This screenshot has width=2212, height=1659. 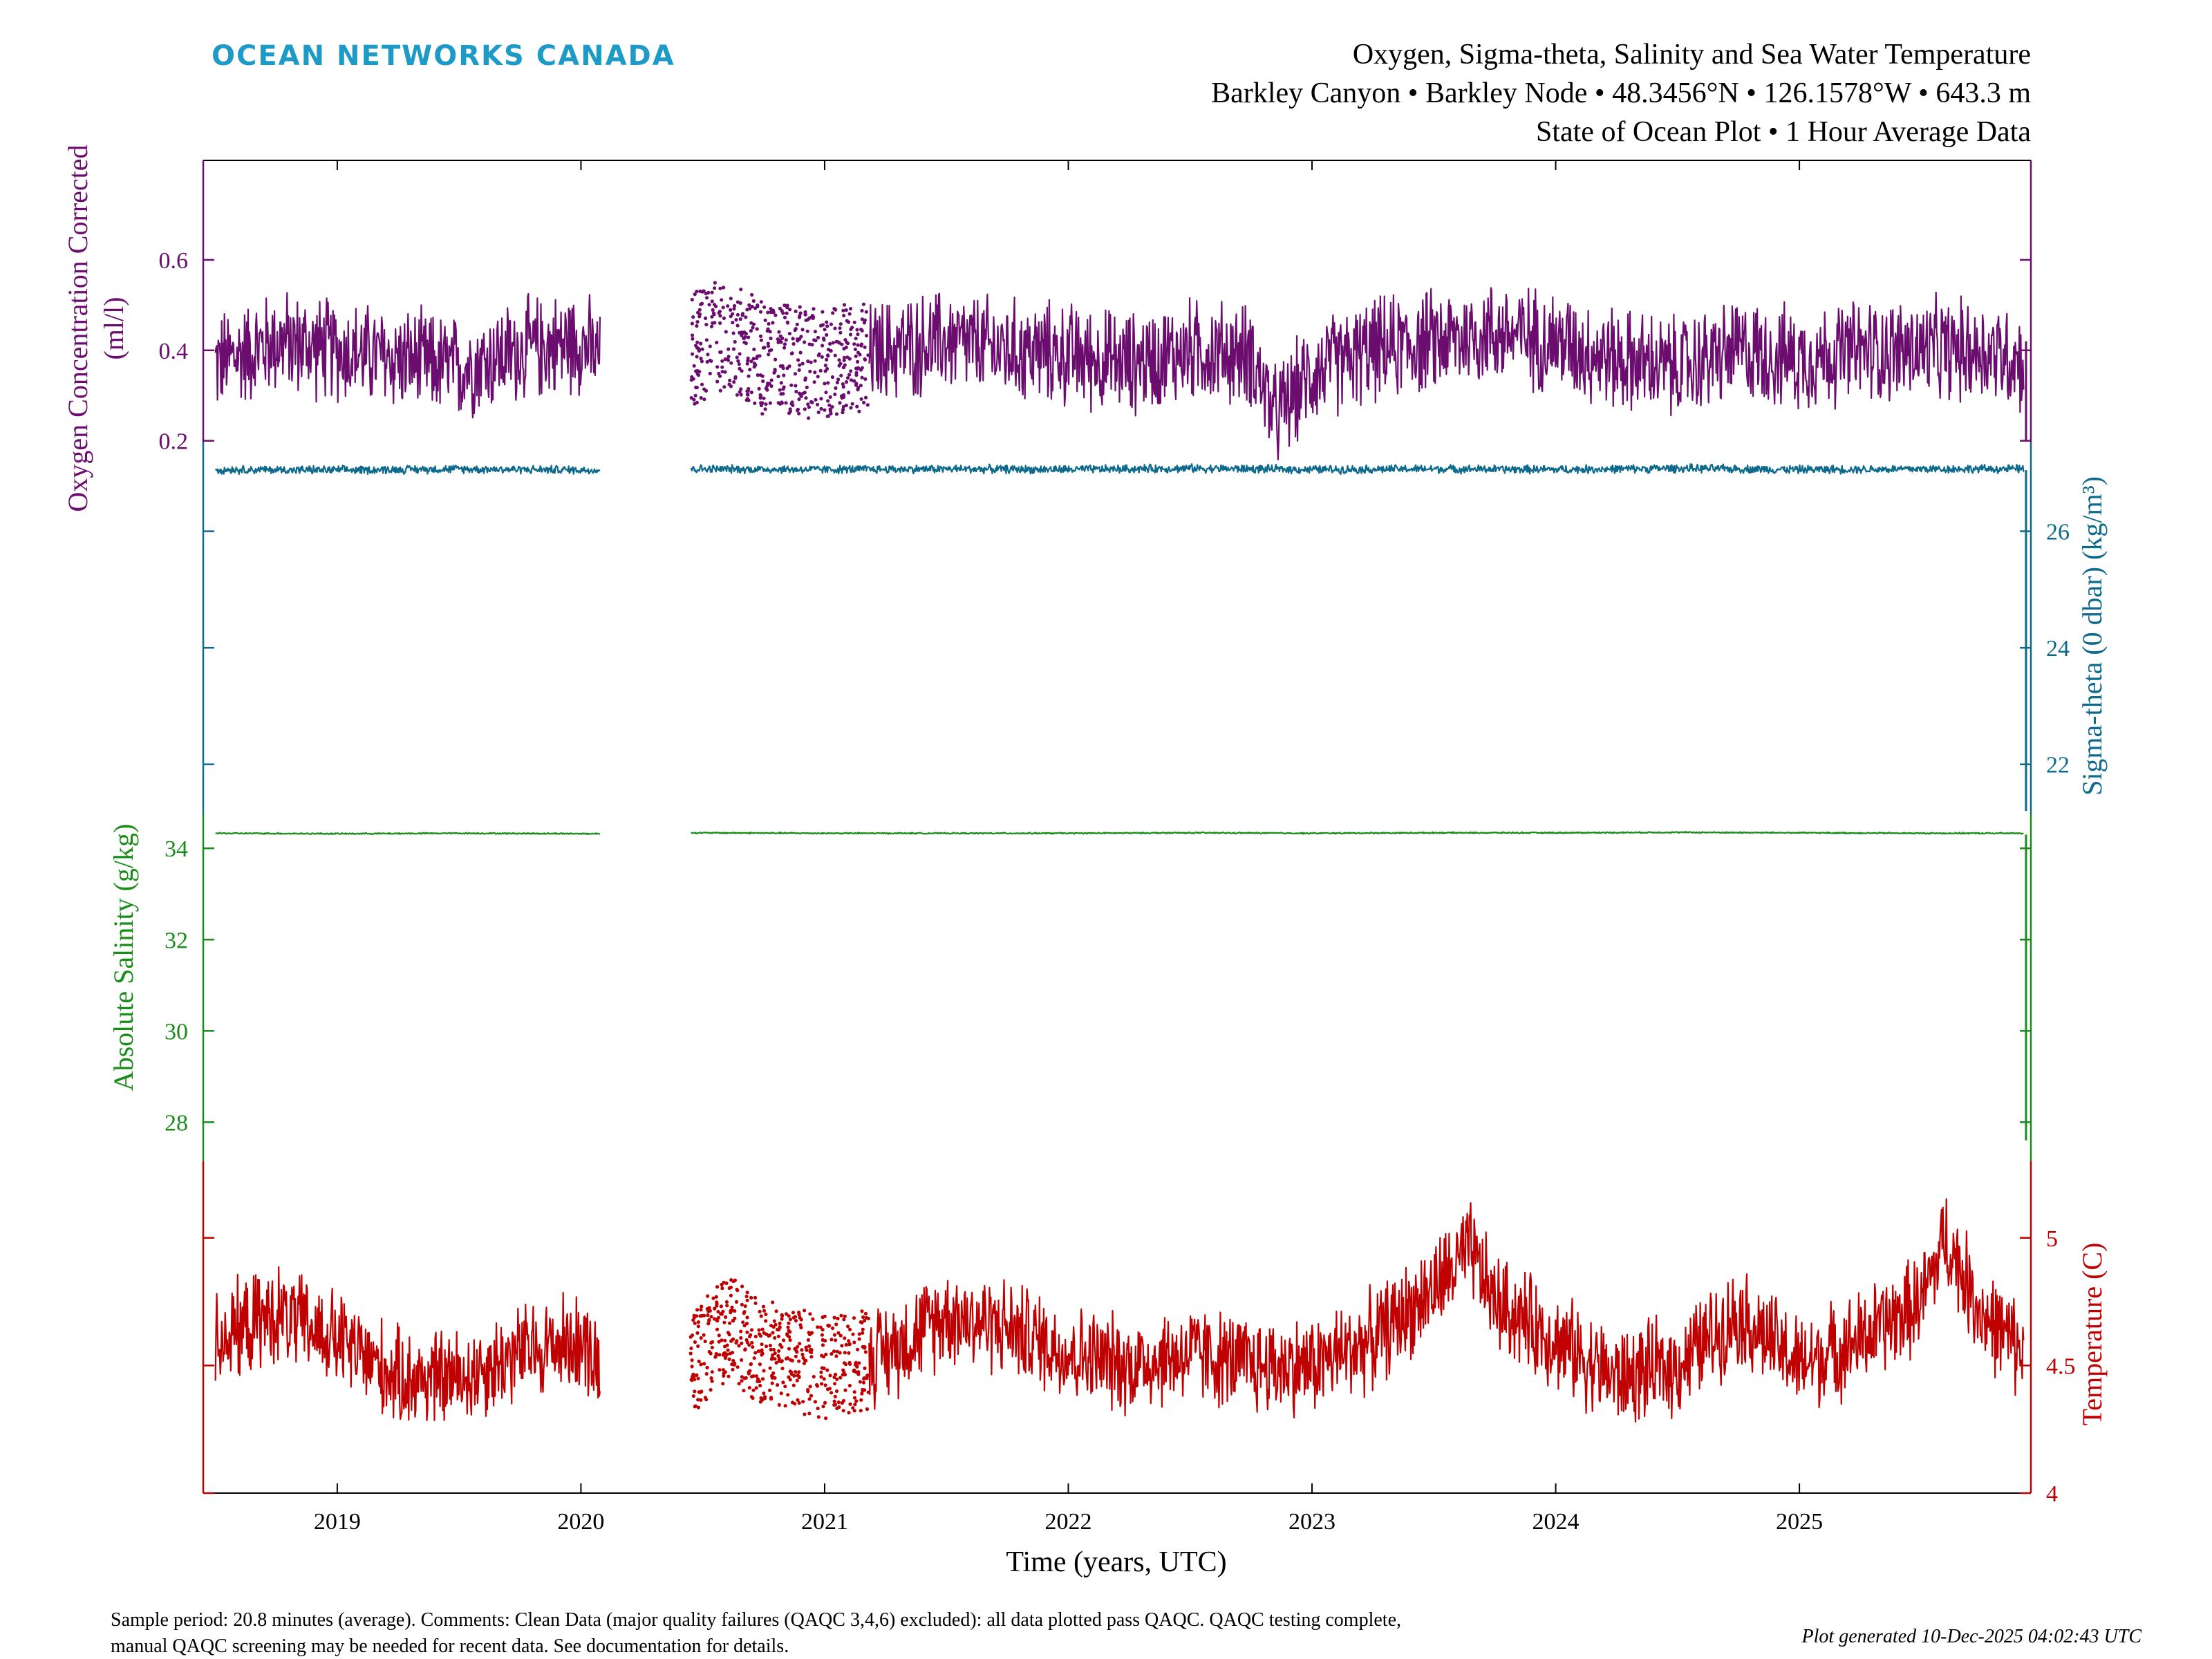 I want to click on temperature-line, so click(x=1119, y=1310).